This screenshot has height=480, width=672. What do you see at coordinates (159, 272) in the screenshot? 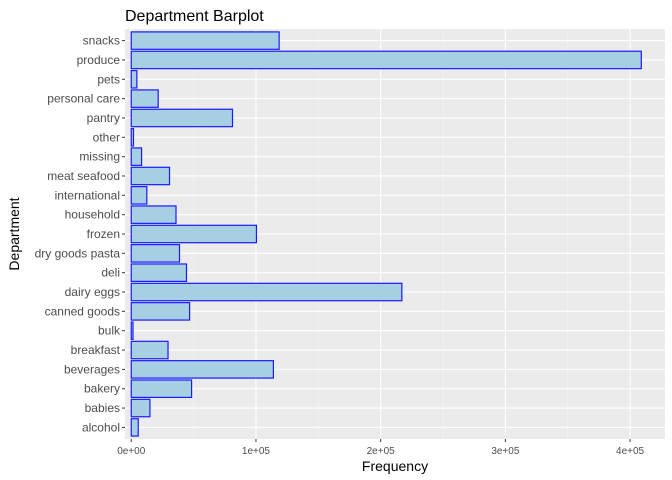
I see `bar-deli` at bounding box center [159, 272].